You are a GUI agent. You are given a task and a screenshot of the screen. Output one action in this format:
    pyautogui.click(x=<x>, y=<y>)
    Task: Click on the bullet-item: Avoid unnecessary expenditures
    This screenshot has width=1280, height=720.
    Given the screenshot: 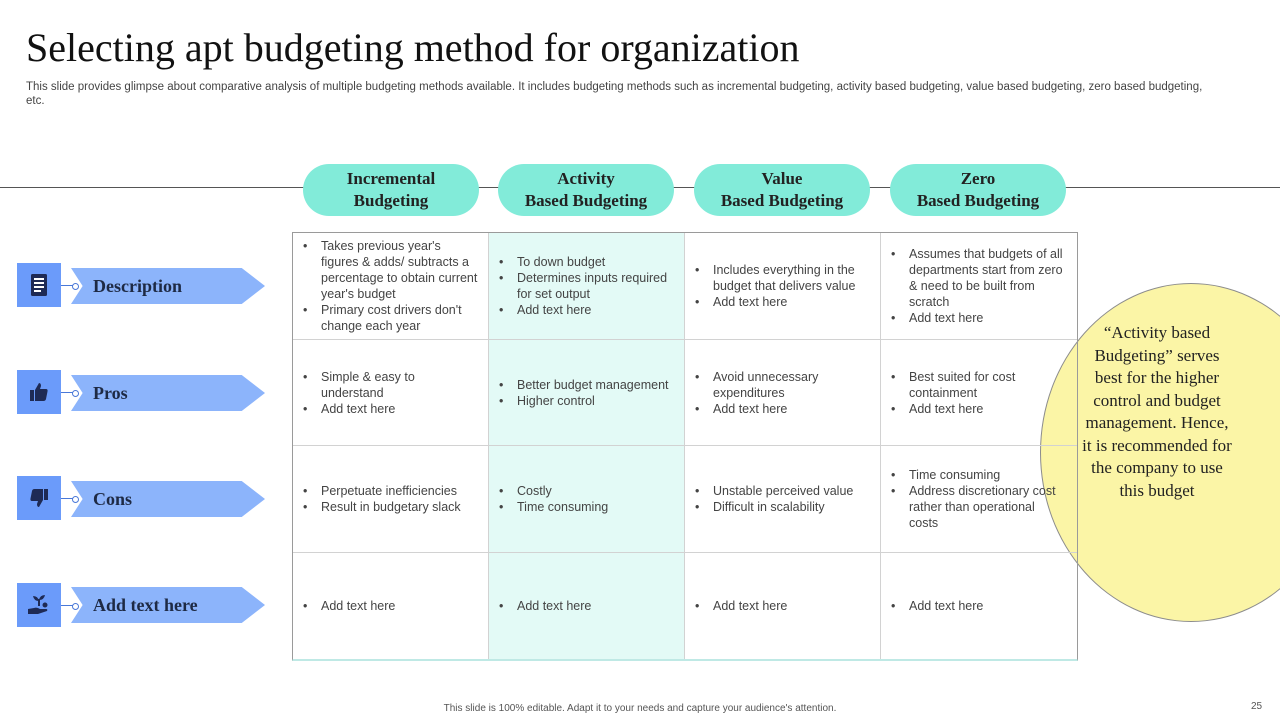 What is the action you would take?
    pyautogui.click(x=781, y=385)
    